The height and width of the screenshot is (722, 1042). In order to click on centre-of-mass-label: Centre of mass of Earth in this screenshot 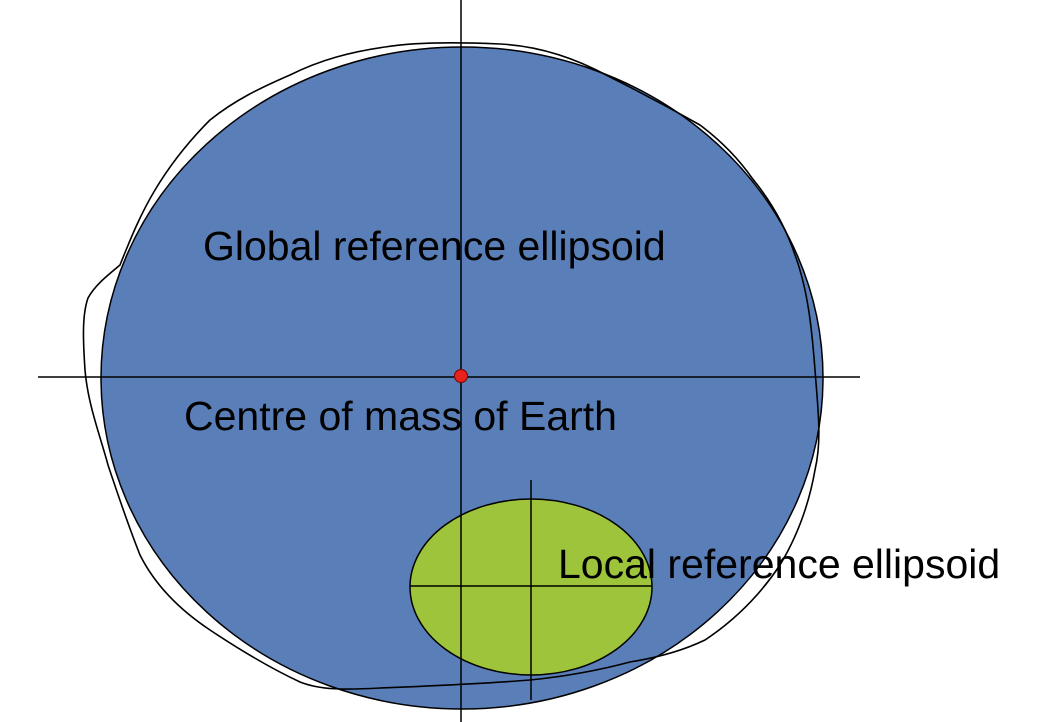, I will do `click(400, 416)`.